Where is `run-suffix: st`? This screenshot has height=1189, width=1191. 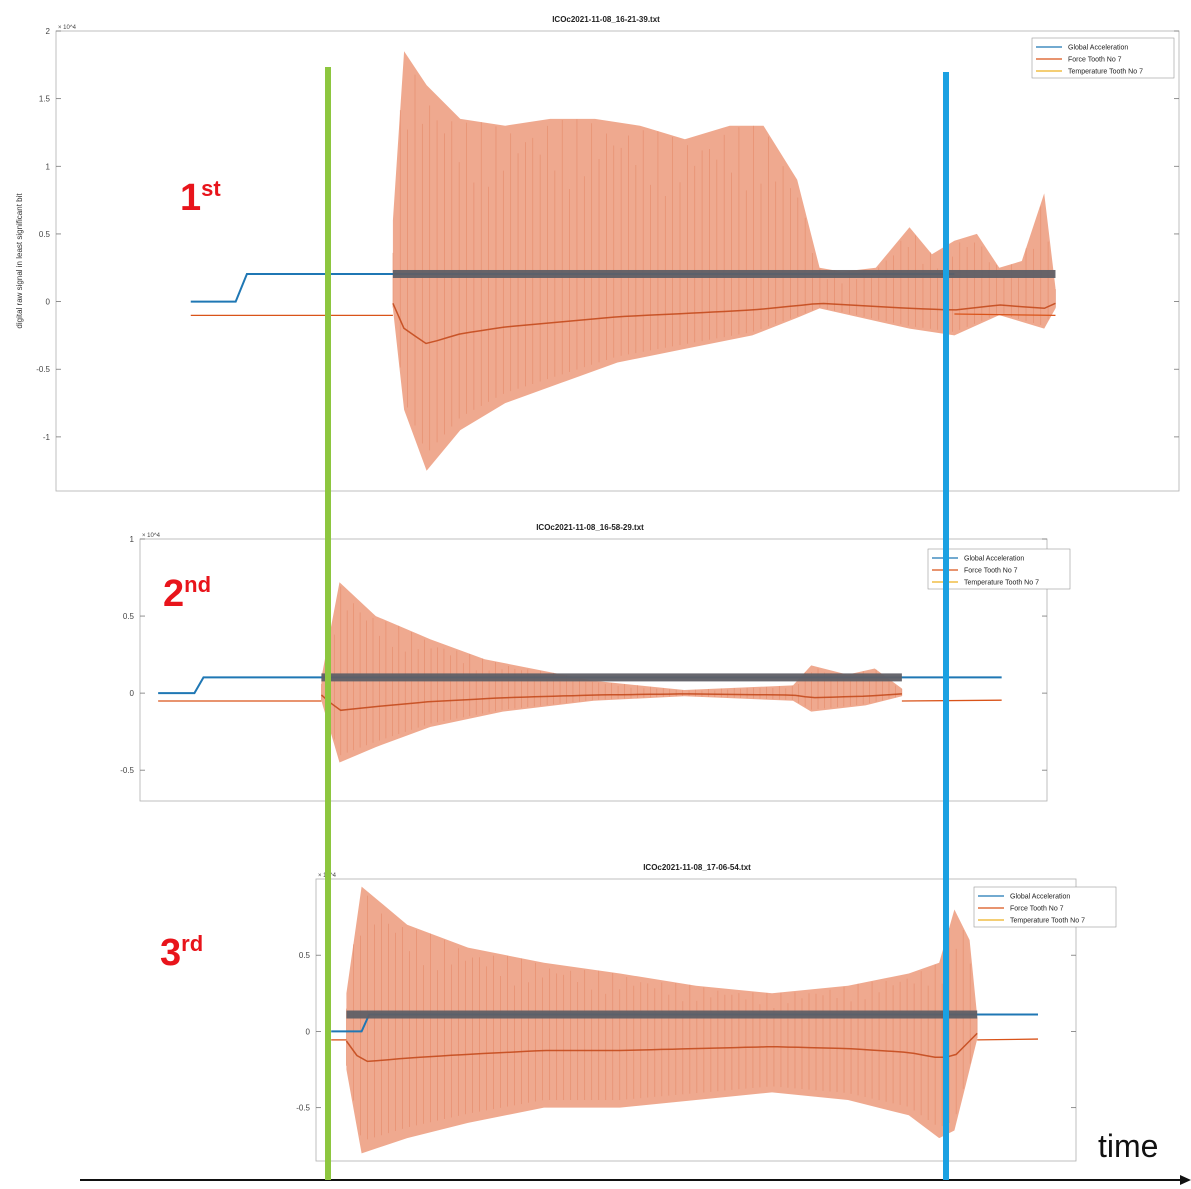
run-suffix: st is located at coordinates (211, 188).